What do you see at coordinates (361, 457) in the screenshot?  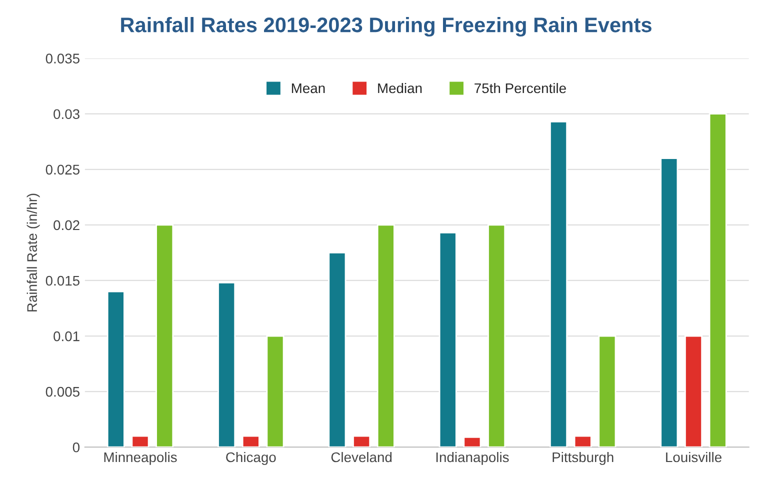 I see `x-tick-label: Cleveland` at bounding box center [361, 457].